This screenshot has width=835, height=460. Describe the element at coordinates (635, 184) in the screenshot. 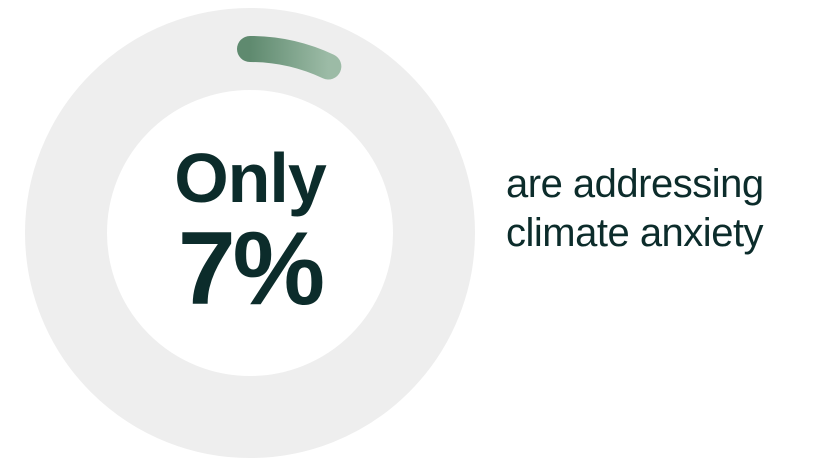

I see `caption-line-1: are addressing` at that location.